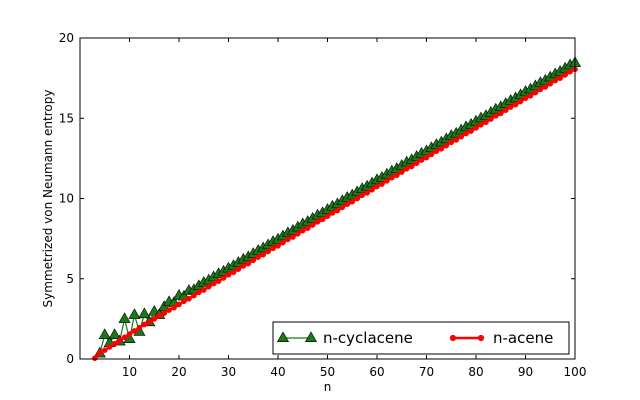 The height and width of the screenshot is (400, 640). I want to click on y-tick-label: 5, so click(70, 279).